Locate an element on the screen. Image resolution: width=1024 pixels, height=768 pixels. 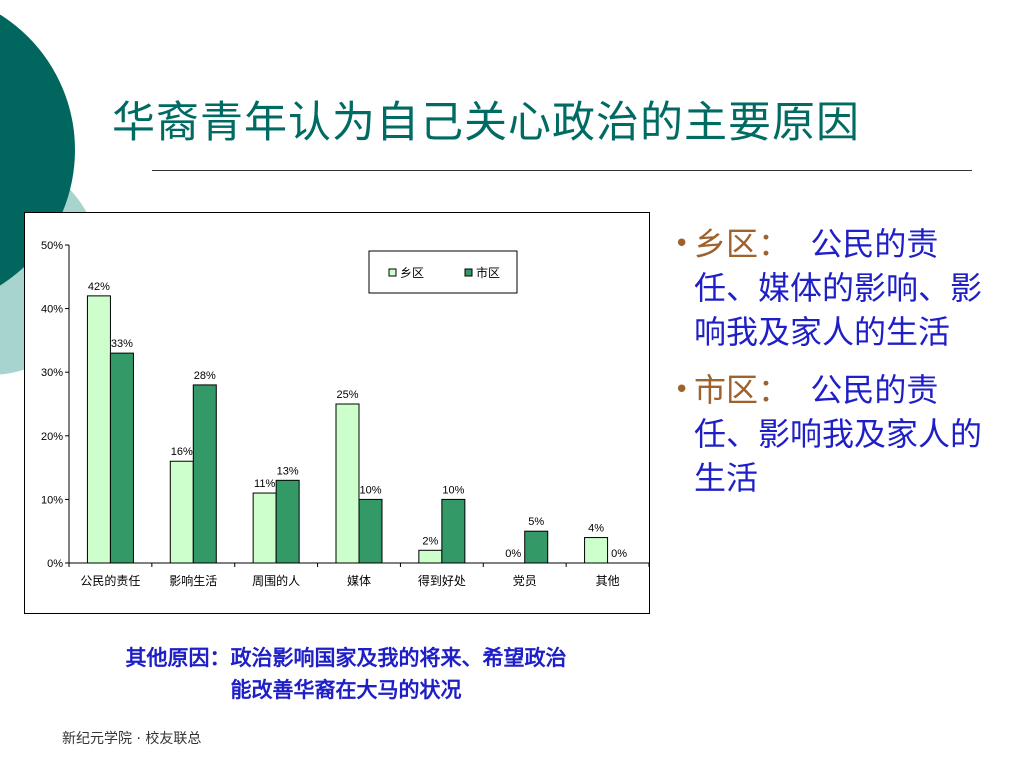
x-tick-label: 公民的责任 is located at coordinates (110, 580).